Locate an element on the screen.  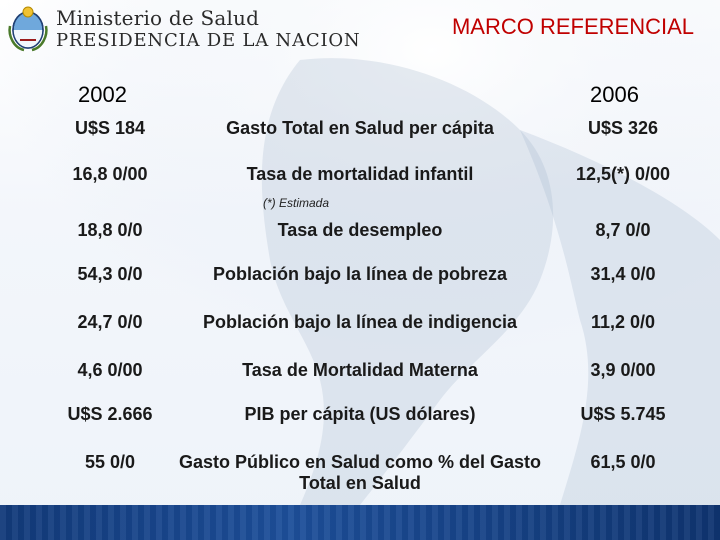
indicator-label: Tasa de desempleo is located at coordinates (360, 230).